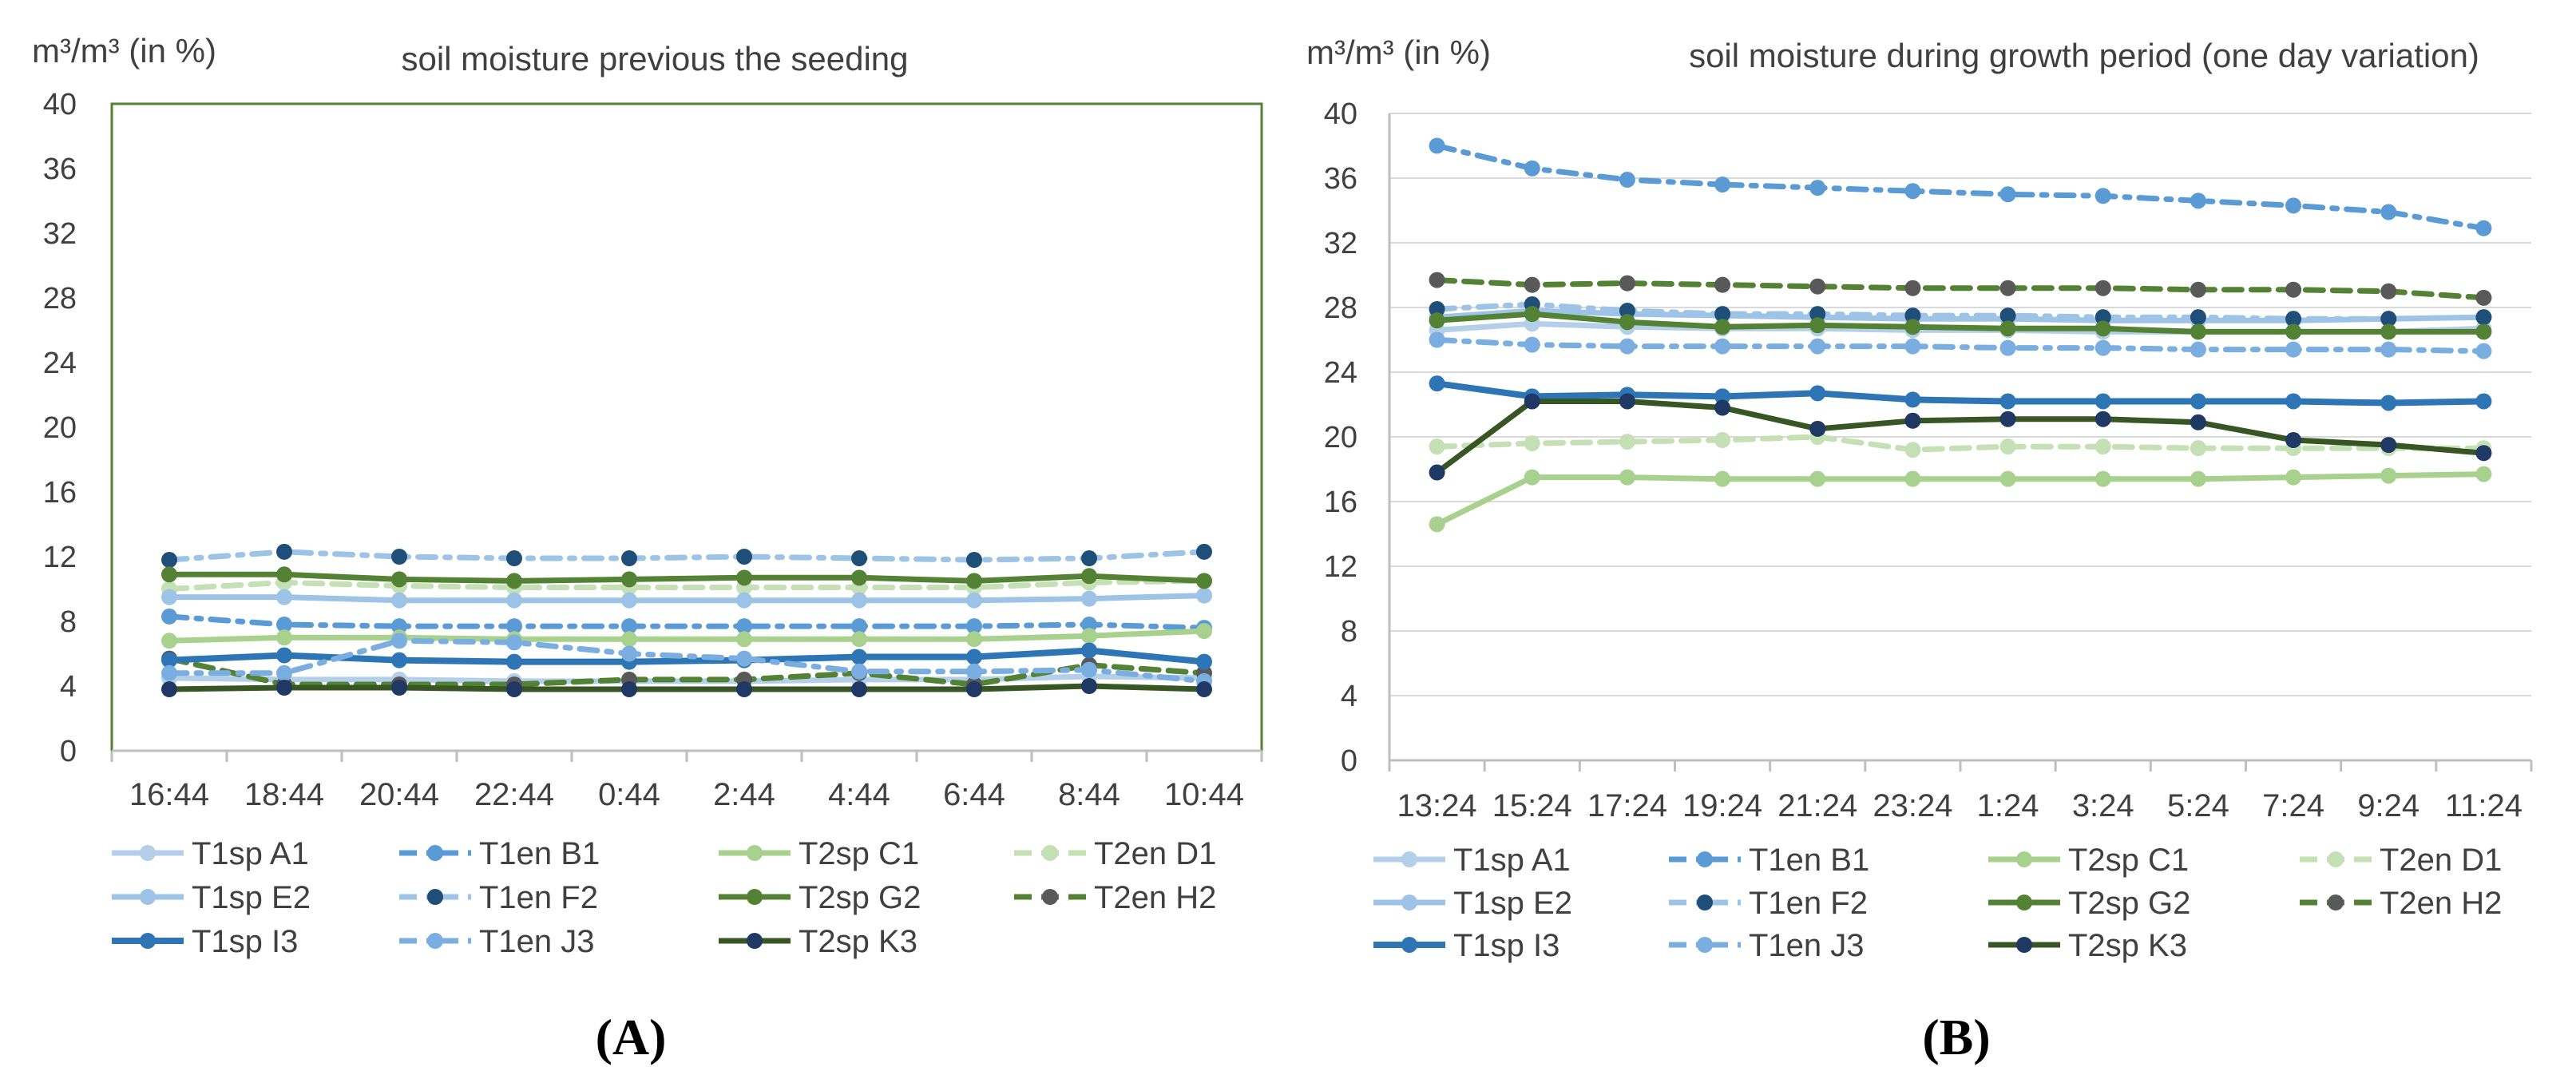 The width and height of the screenshot is (2576, 1075). What do you see at coordinates (686, 672) in the screenshot?
I see `series-line-t2en-h2` at bounding box center [686, 672].